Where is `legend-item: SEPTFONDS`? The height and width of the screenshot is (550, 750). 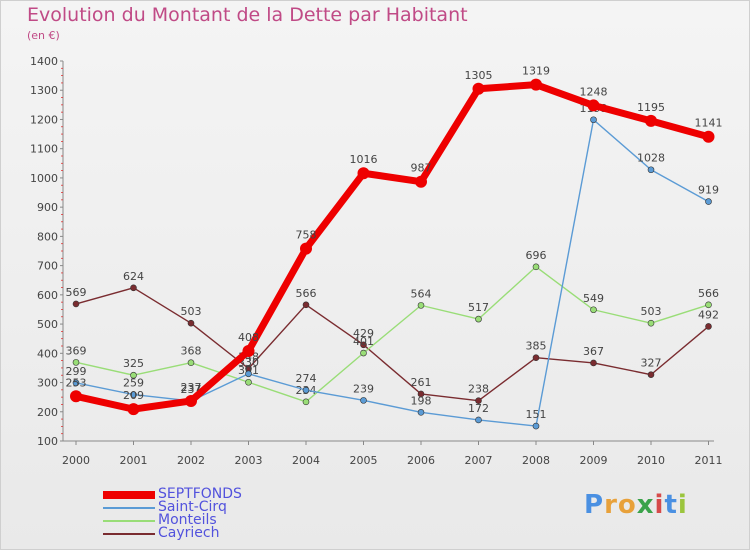
legend-item: SEPTFONDS is located at coordinates (172, 494).